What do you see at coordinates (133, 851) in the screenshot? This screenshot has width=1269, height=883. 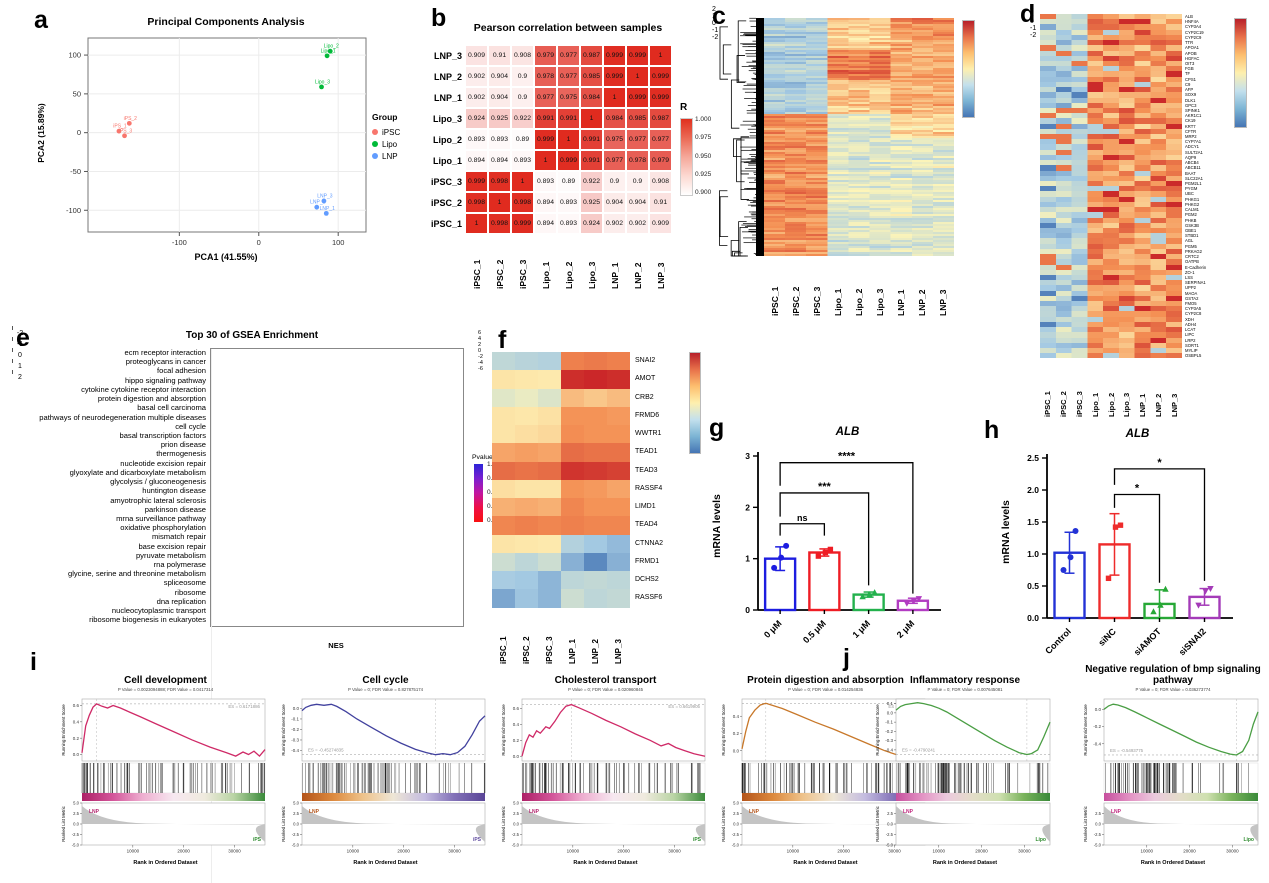 I see `svg-text: 10000` at bounding box center [133, 851].